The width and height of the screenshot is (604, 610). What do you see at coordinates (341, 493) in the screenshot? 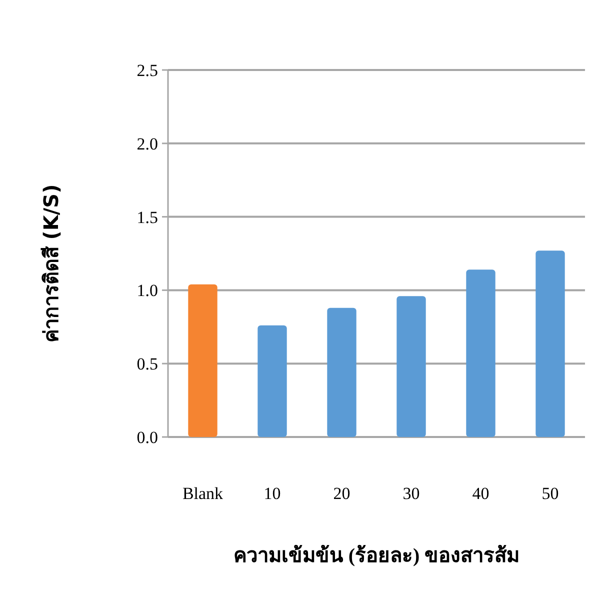
I see `x-tick-label: 20` at bounding box center [341, 493].